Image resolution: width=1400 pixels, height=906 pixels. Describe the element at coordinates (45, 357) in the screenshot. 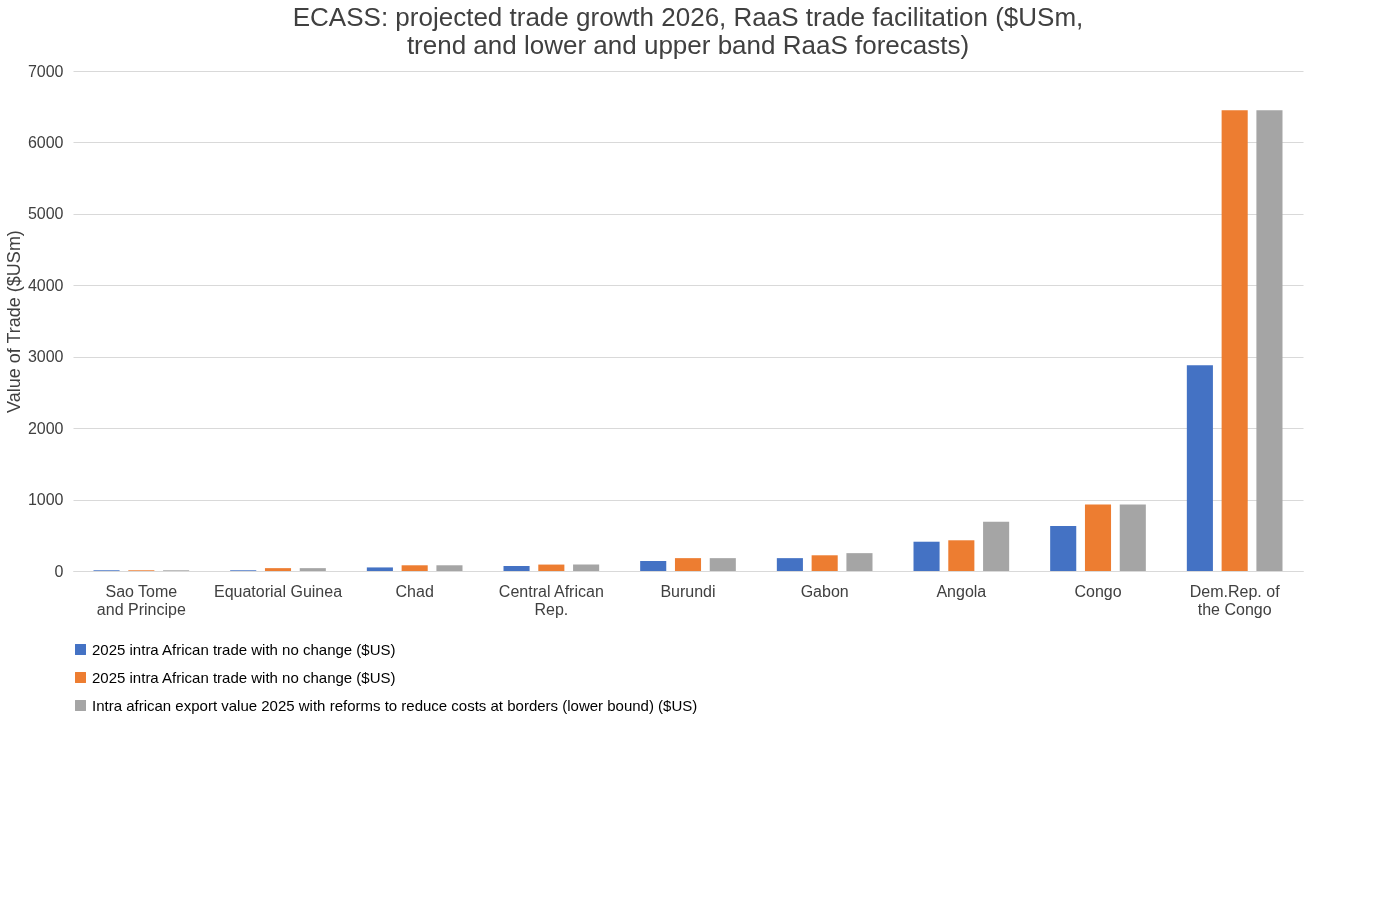

I see `y-tick-label: 3000` at that location.